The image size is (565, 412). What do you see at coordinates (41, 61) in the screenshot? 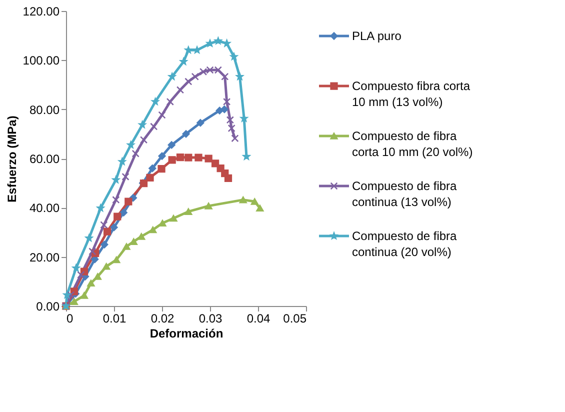
I see `y-tick-label: 100.00` at bounding box center [41, 61].